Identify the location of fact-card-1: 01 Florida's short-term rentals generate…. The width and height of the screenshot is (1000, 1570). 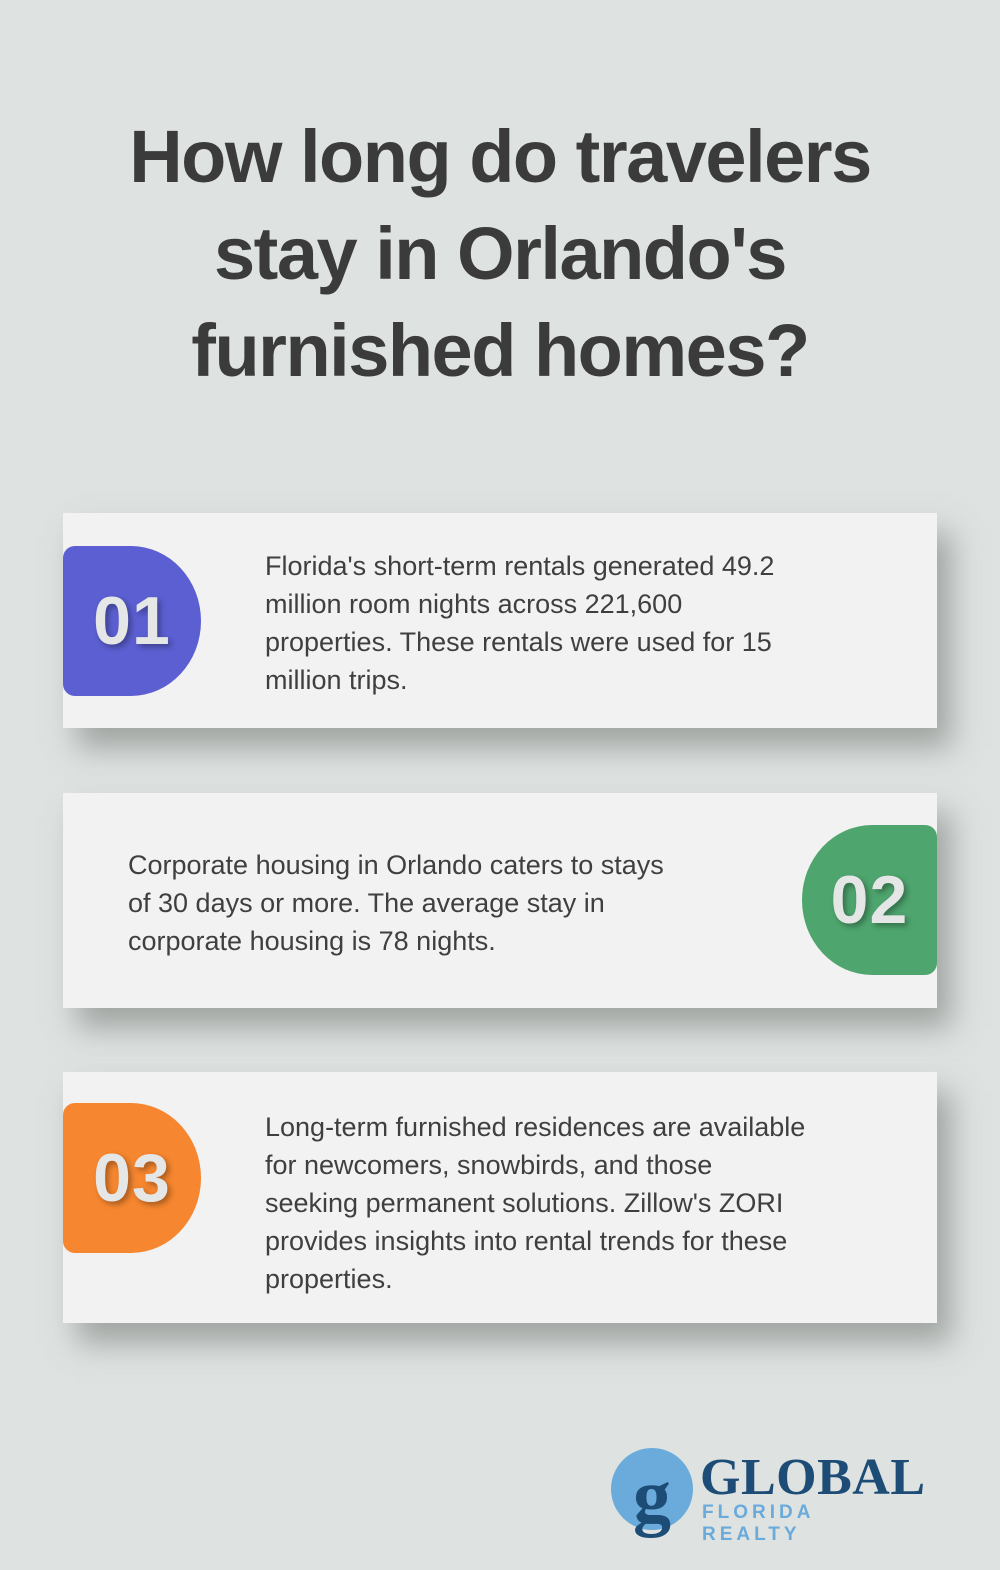
(500, 620).